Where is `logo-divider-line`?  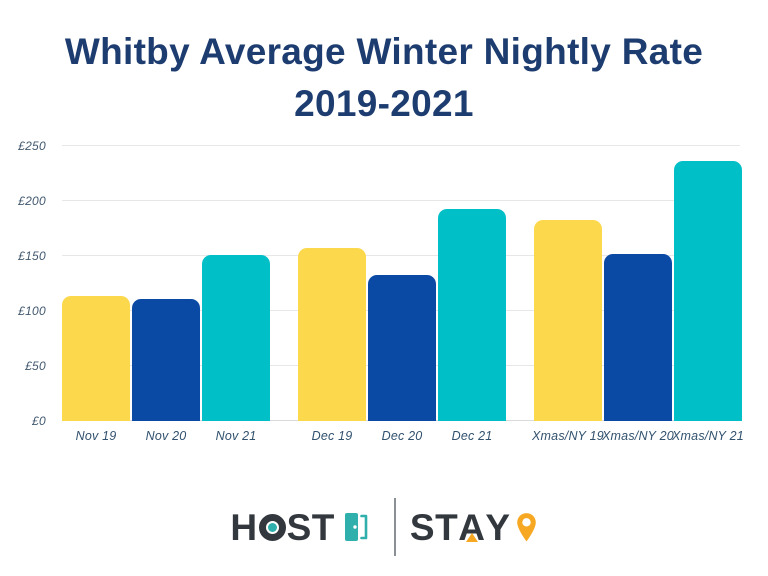 logo-divider-line is located at coordinates (394, 527).